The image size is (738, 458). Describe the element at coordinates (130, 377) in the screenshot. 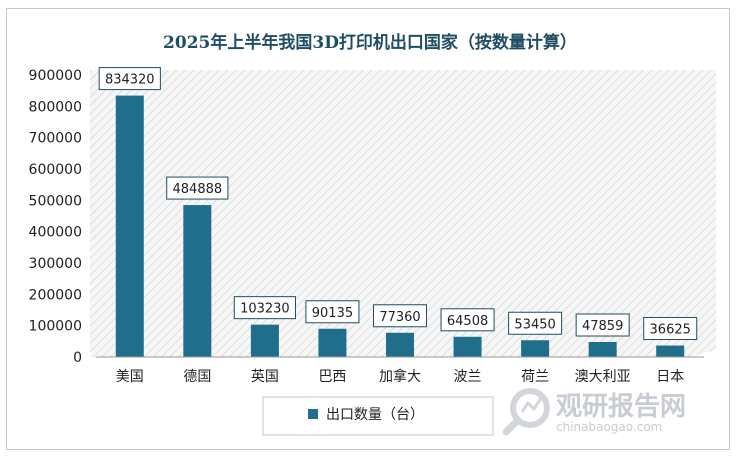

I see `x-tick-label: 美国` at that location.